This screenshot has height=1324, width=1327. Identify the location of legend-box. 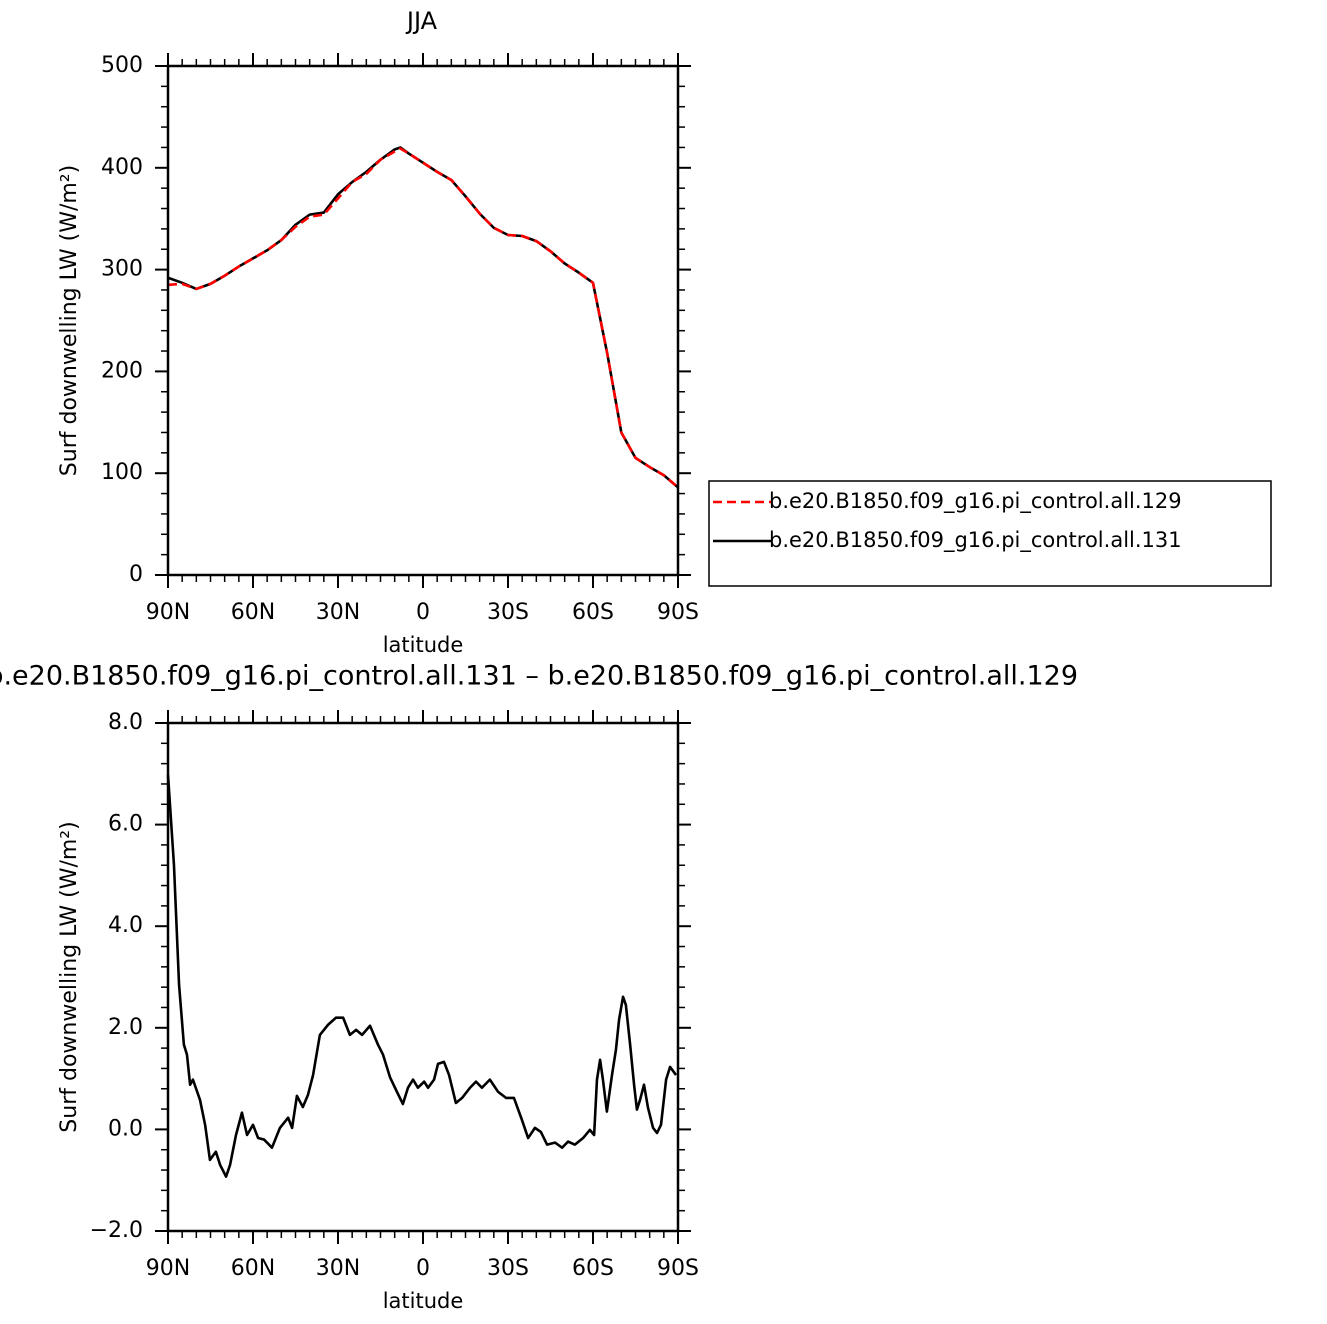
(990, 533).